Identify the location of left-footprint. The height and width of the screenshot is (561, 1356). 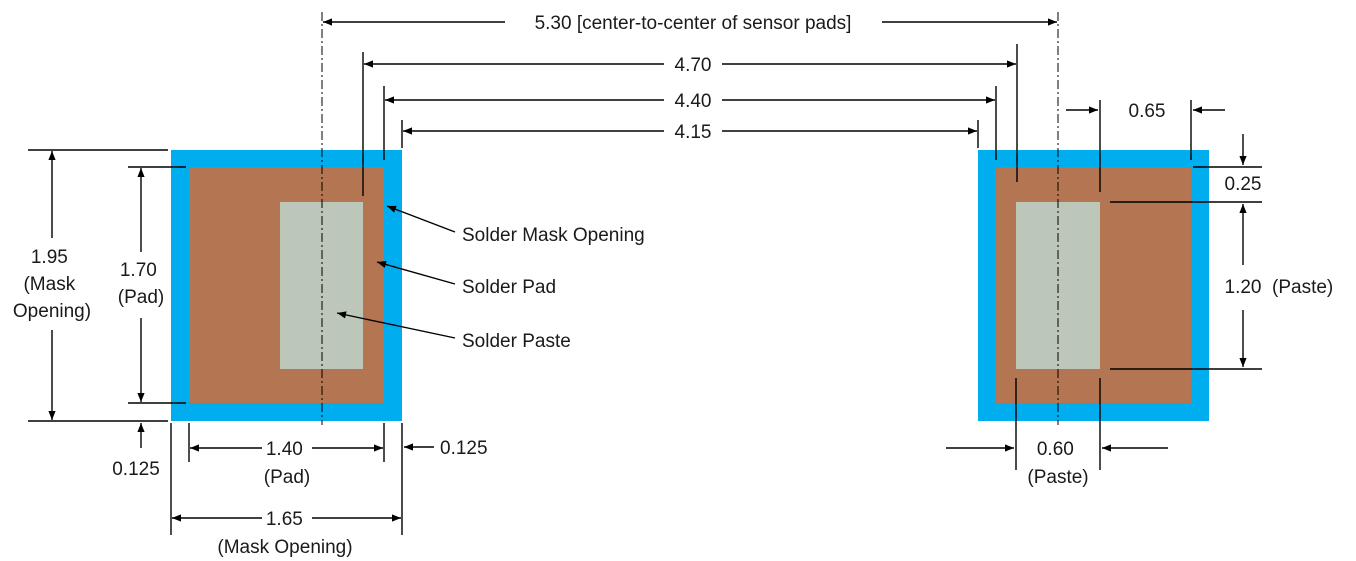
(286, 285).